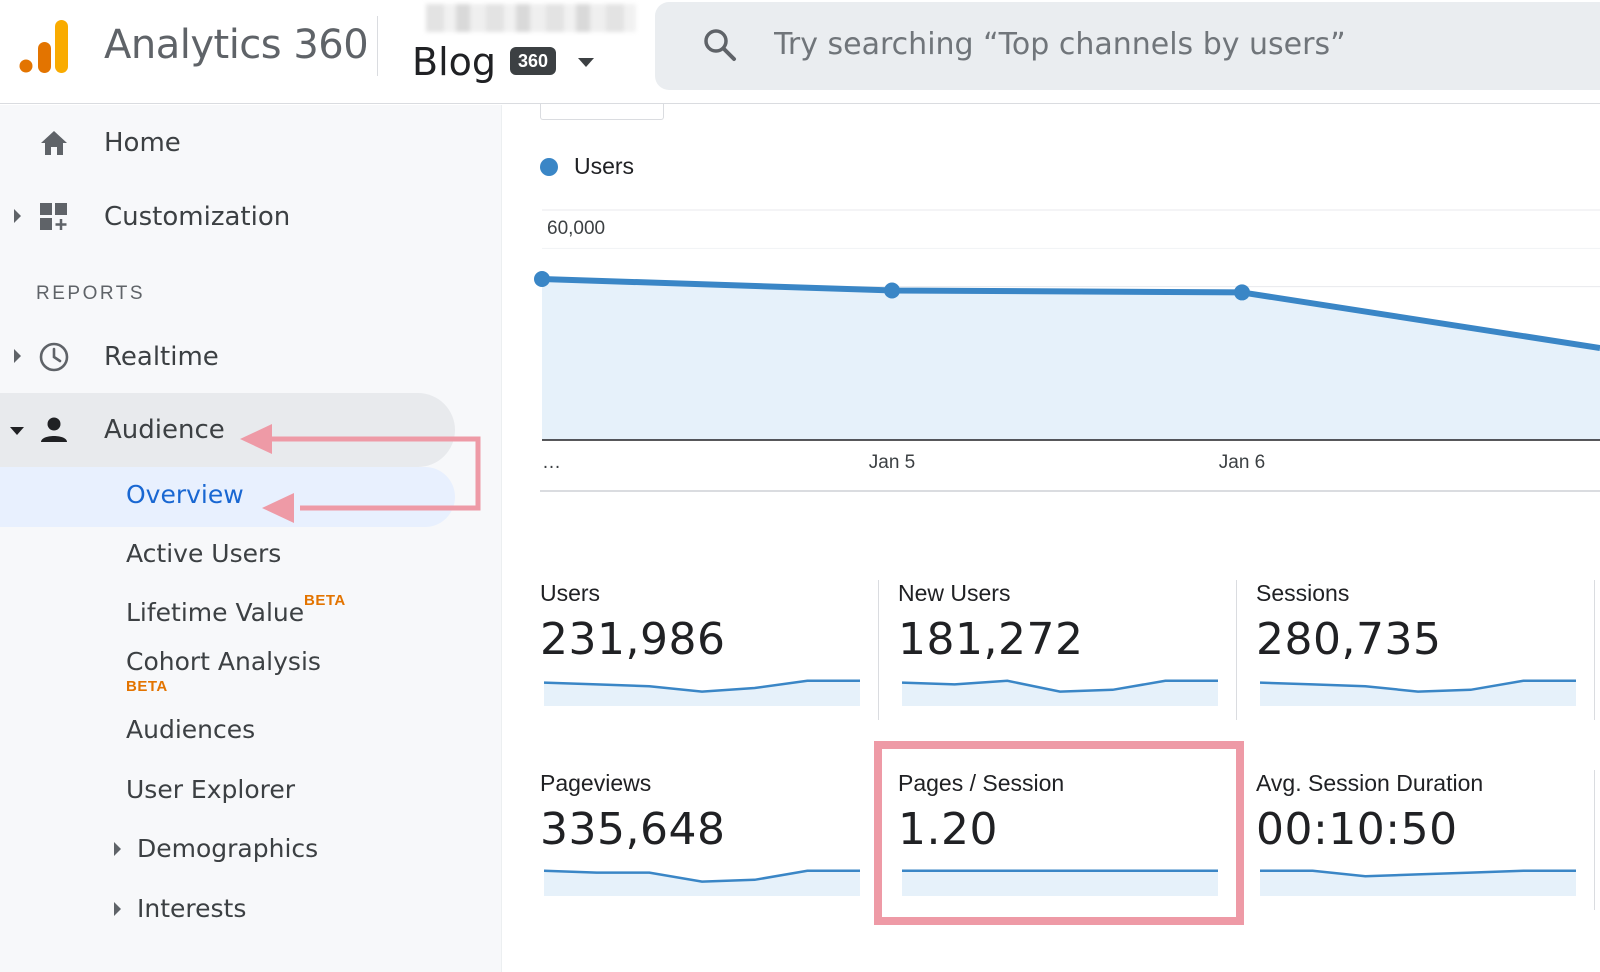 This screenshot has width=1600, height=972. I want to click on home-icon, so click(54, 143).